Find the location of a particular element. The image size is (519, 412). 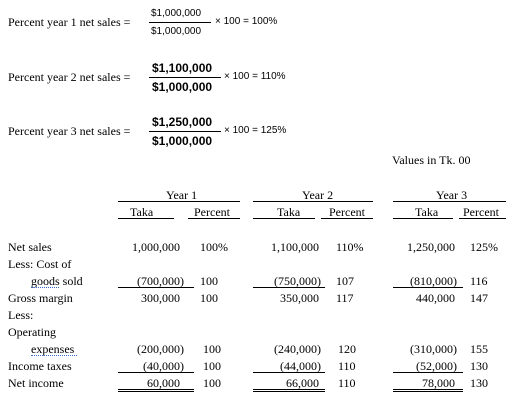

table-cell: 107 is located at coordinates (345, 281).